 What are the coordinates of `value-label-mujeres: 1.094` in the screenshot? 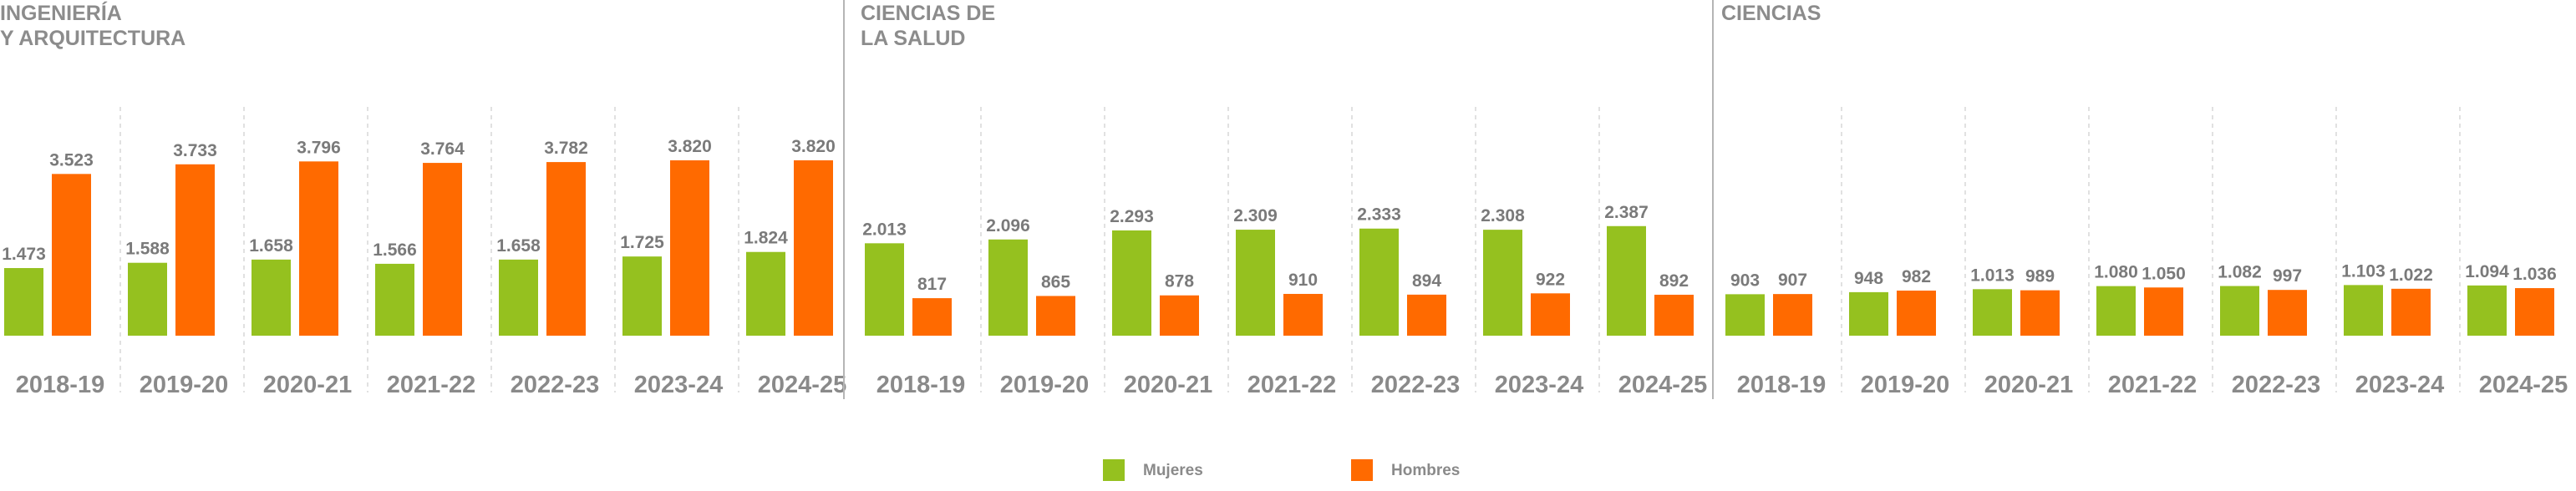 It's located at (2487, 271).